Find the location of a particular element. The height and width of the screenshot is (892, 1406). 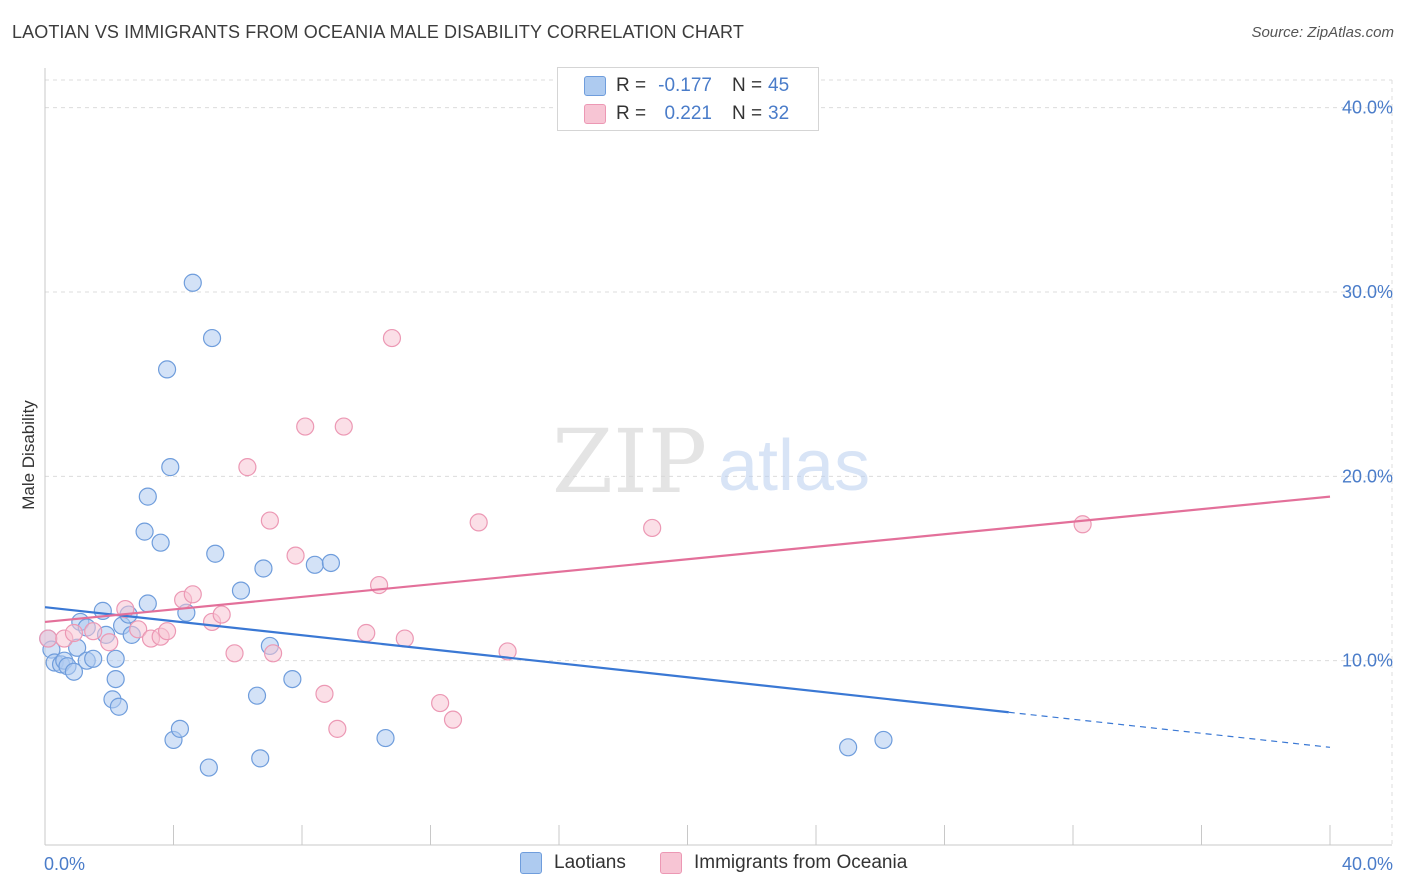

legend-item-oceania: Immigrants from Oceania is located at coordinates (783, 863).